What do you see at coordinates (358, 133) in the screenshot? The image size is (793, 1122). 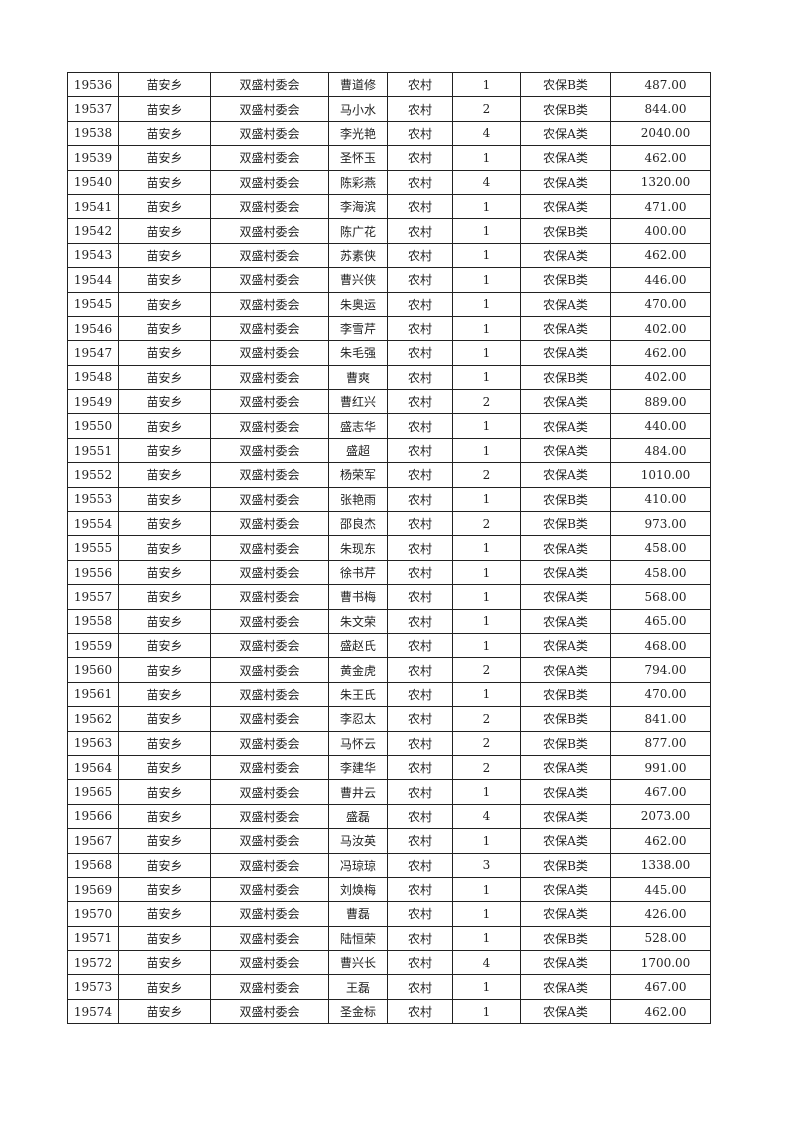 I see `person-name-cell: 李光艳` at bounding box center [358, 133].